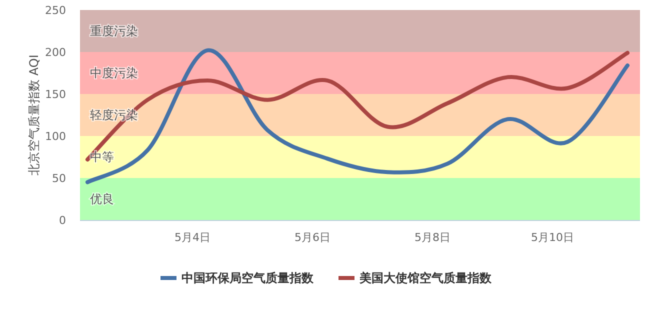  What do you see at coordinates (425, 278) in the screenshot?
I see `legend-label: 美国大使馆空气质量指数` at bounding box center [425, 278].